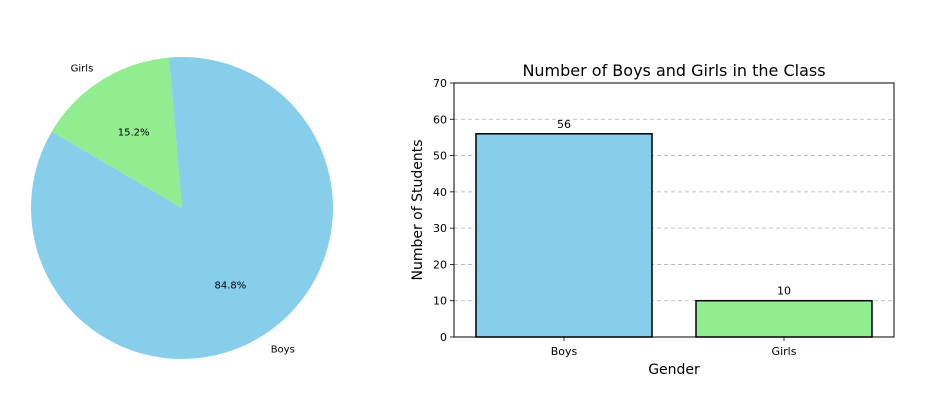 The image size is (943, 413). What do you see at coordinates (440, 83) in the screenshot?
I see `y-tick-label: 70` at bounding box center [440, 83].